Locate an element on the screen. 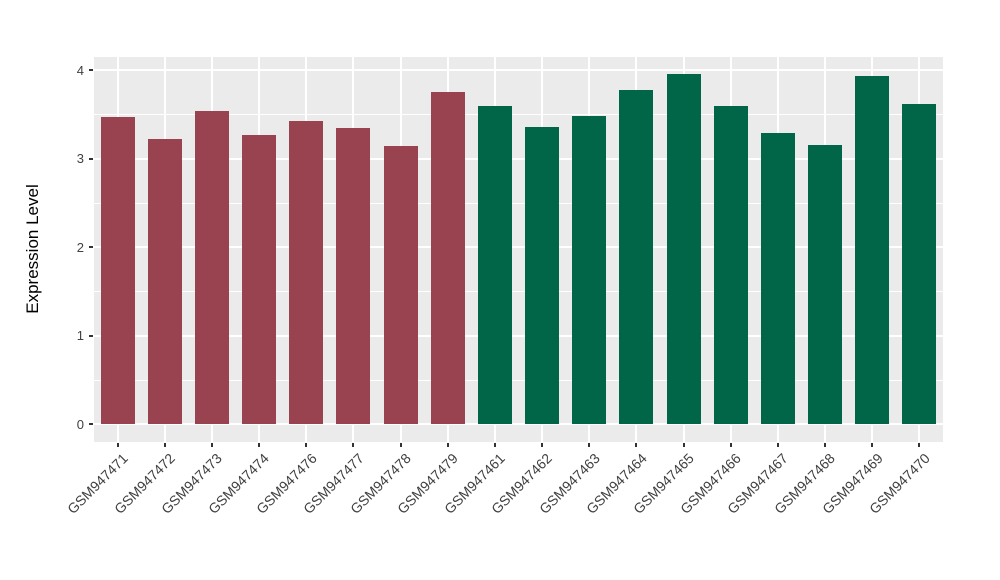 The image size is (1000, 580). y-tick-label: 1 is located at coordinates (80, 336).